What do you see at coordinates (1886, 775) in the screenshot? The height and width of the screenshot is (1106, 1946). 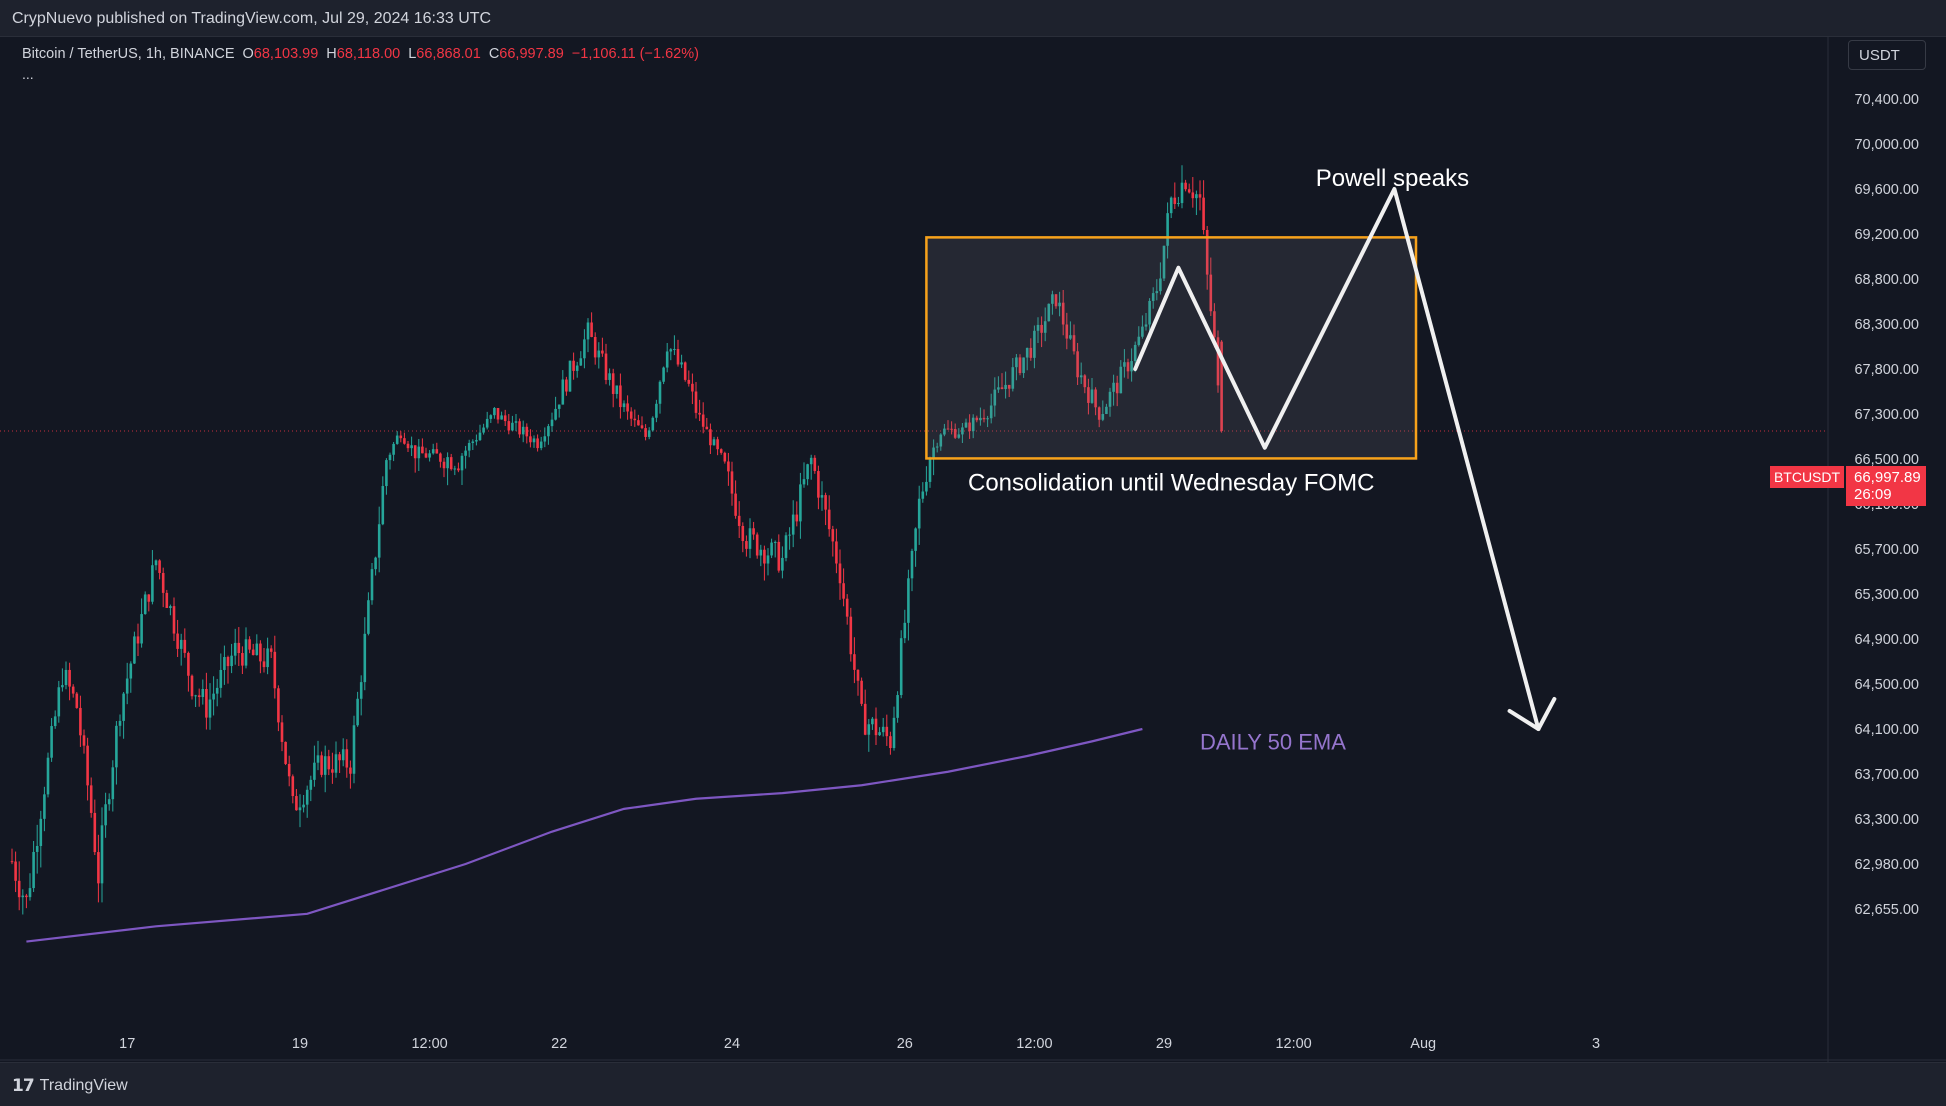 I see `price-tick-label: 63,700.00` at bounding box center [1886, 775].